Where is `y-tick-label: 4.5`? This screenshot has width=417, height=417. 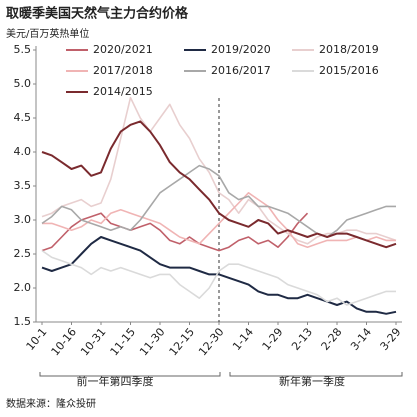 y-tick-label: 4.5 is located at coordinates (23, 117).